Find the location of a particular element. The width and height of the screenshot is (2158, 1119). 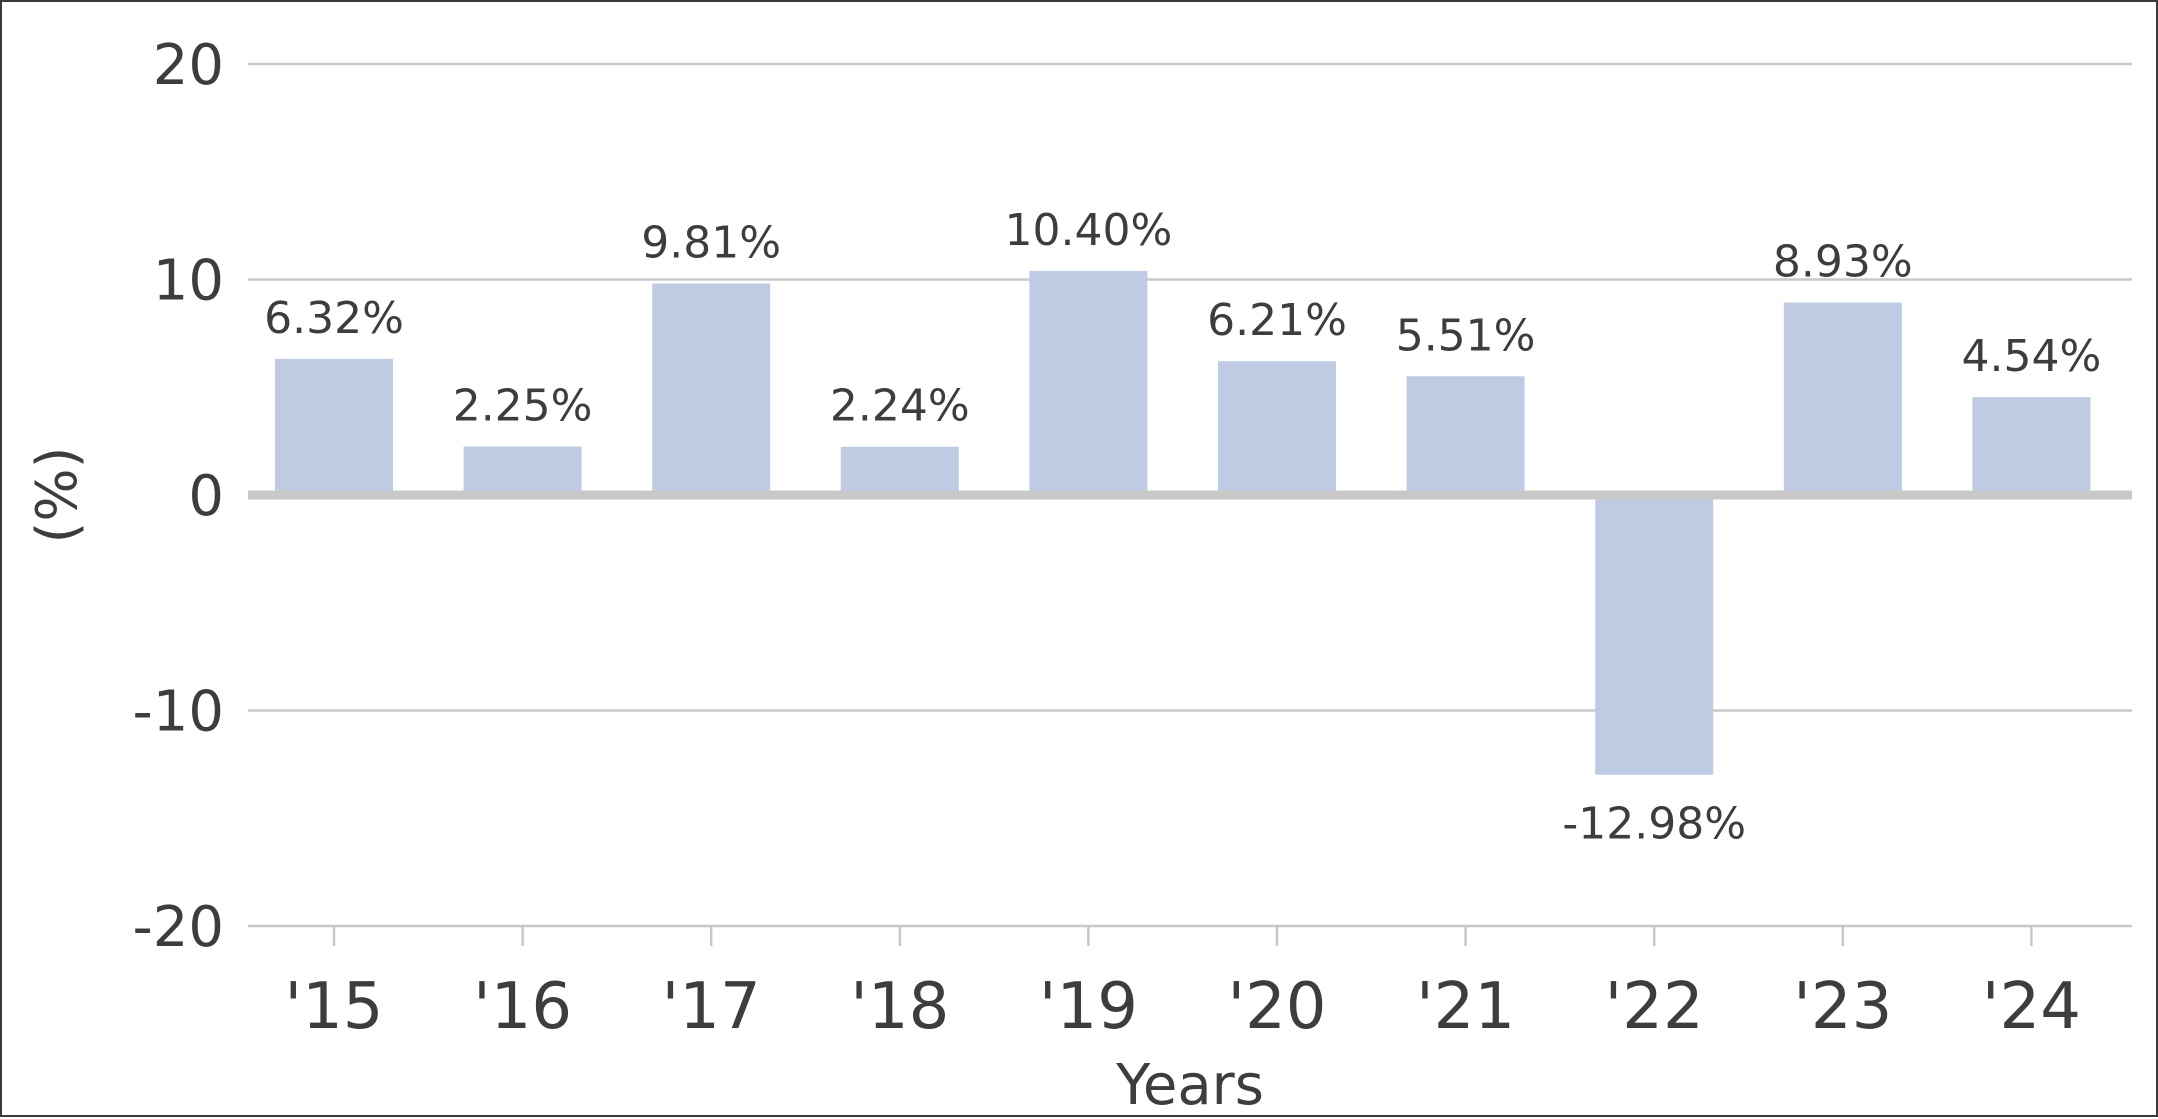

x-tick-label: '20 is located at coordinates (1276, 1007).